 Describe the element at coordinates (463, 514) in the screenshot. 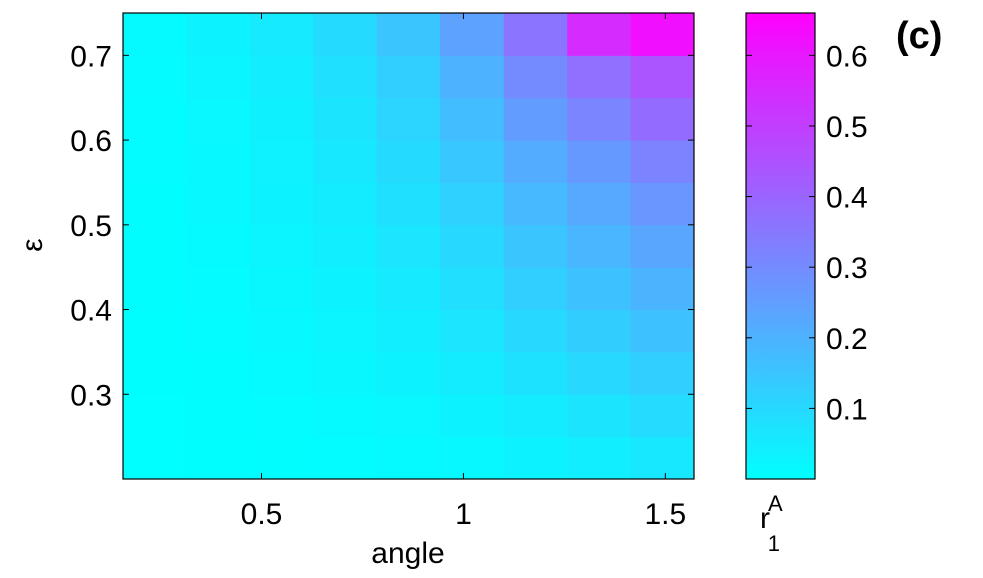

I see `x-tick-label: 1` at that location.